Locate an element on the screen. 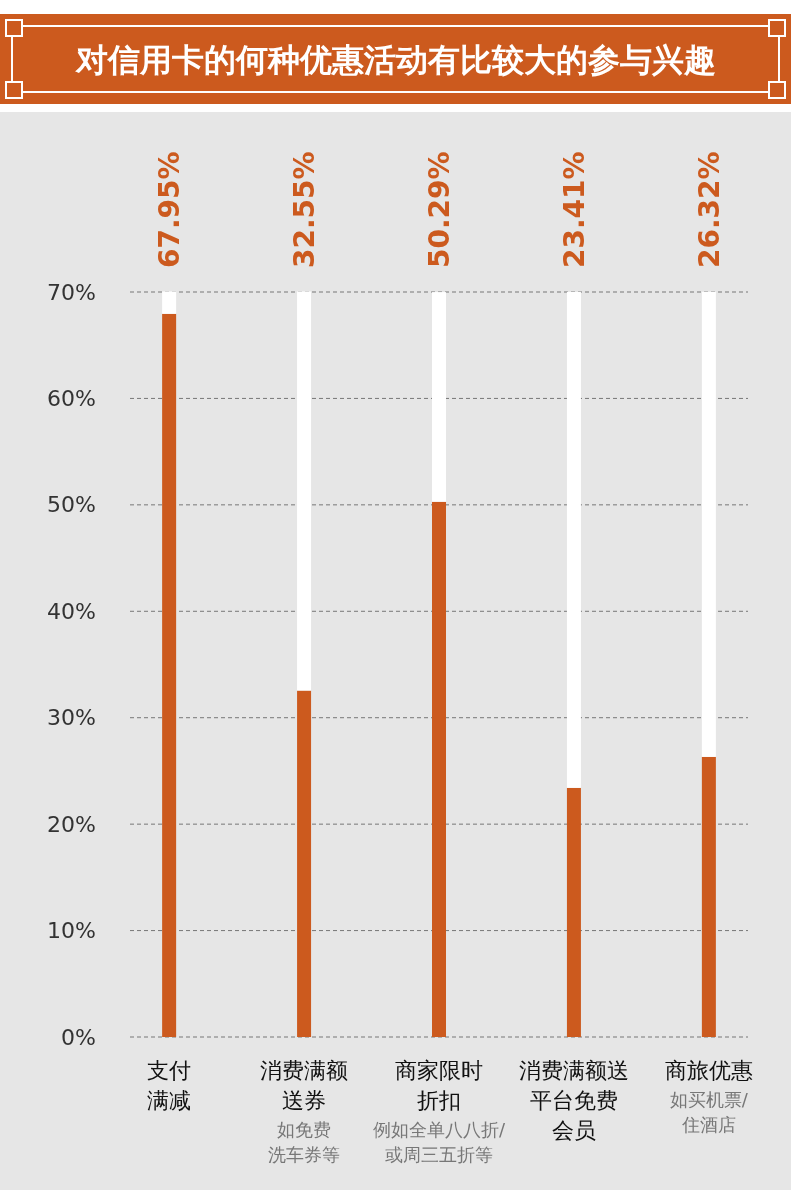  y-tick-label: 0% is located at coordinates (78, 1037).